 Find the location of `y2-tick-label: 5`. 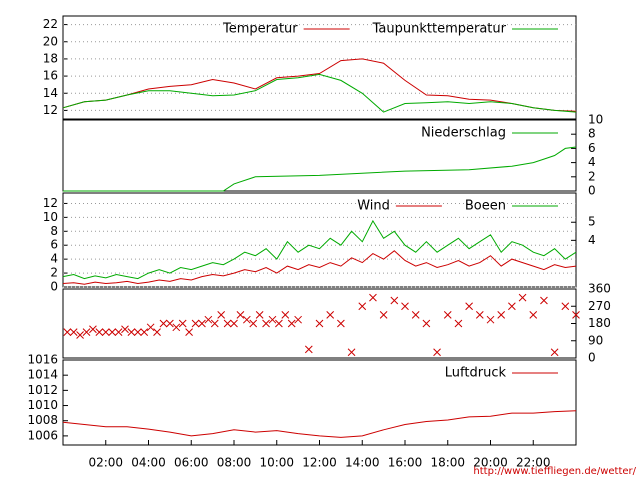

y2-tick-label: 5 is located at coordinates (592, 222).